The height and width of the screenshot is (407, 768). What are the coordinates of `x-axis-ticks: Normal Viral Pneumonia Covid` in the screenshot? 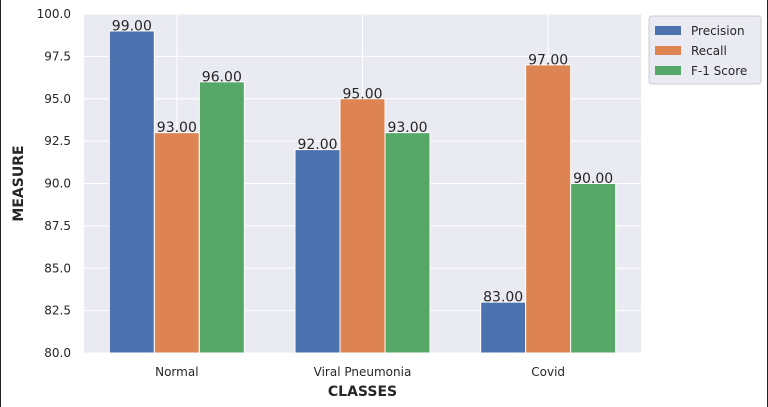 It's located at (360, 372).